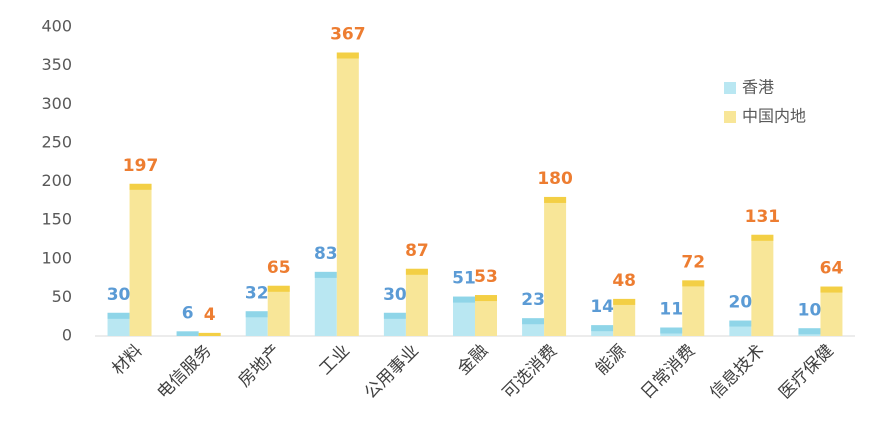 This screenshot has height=430, width=893. Describe the element at coordinates (127, 360) in the screenshot. I see `x-tick-label: 材料` at that location.